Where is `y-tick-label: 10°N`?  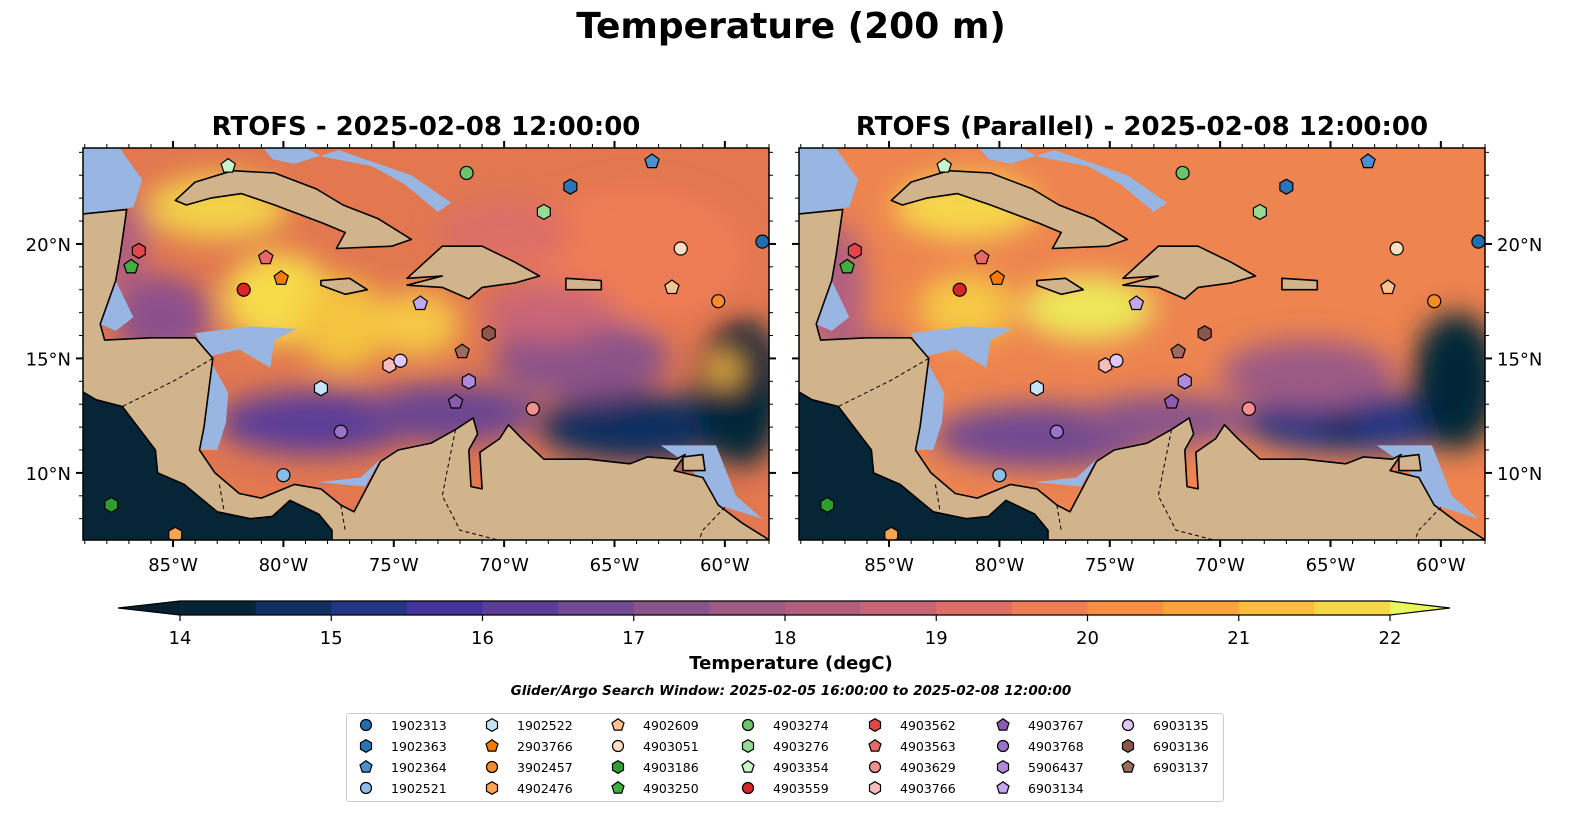 y-tick-label: 10°N is located at coordinates (48, 474).